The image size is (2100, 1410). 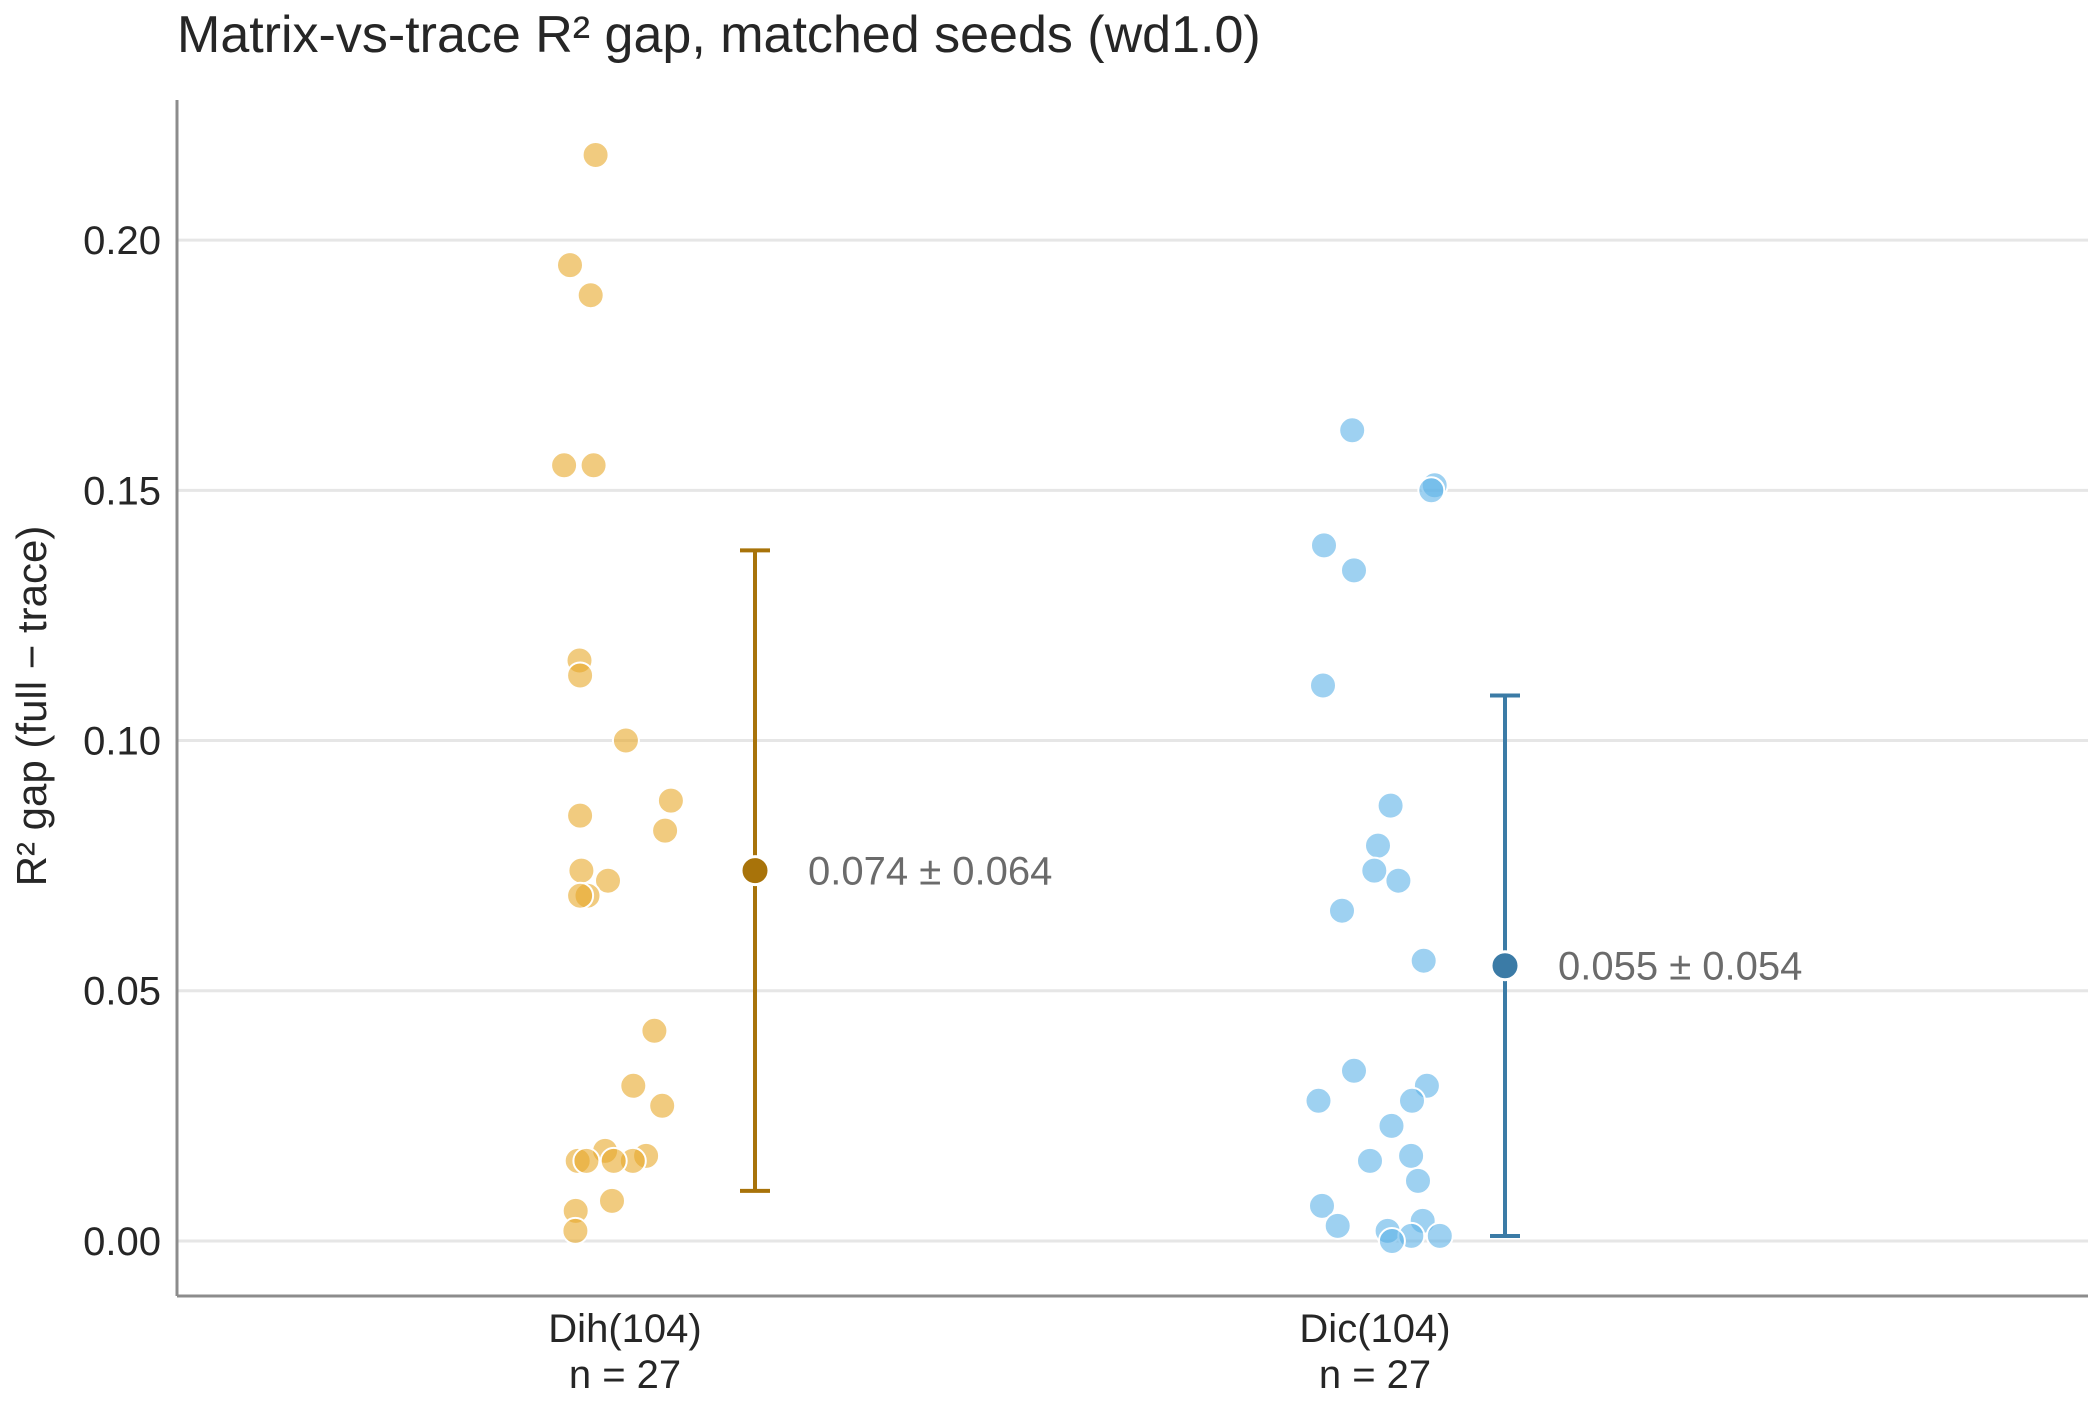 I want to click on y-tick-label: 0.10, so click(x=122, y=742).